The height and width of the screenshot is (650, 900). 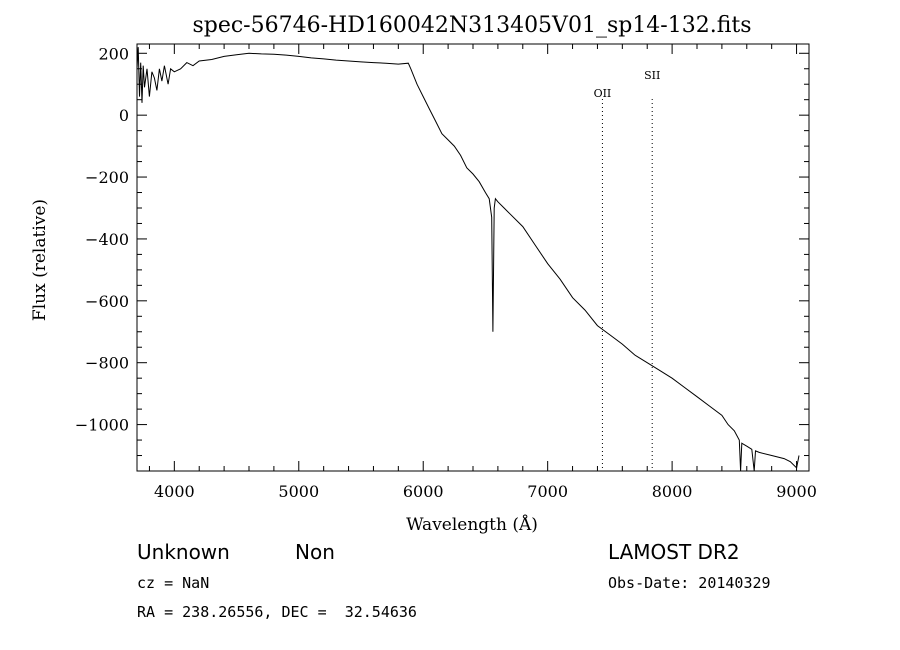 What do you see at coordinates (173, 583) in the screenshot?
I see `redshift-cz: cz = NaN` at bounding box center [173, 583].